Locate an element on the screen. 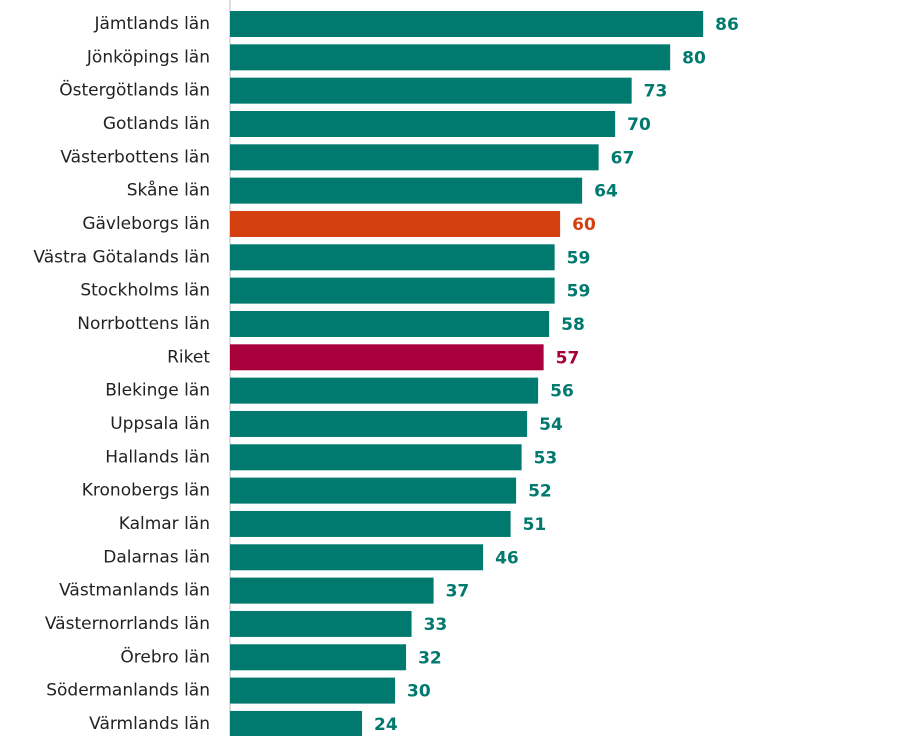  value-label: 53 is located at coordinates (546, 458).